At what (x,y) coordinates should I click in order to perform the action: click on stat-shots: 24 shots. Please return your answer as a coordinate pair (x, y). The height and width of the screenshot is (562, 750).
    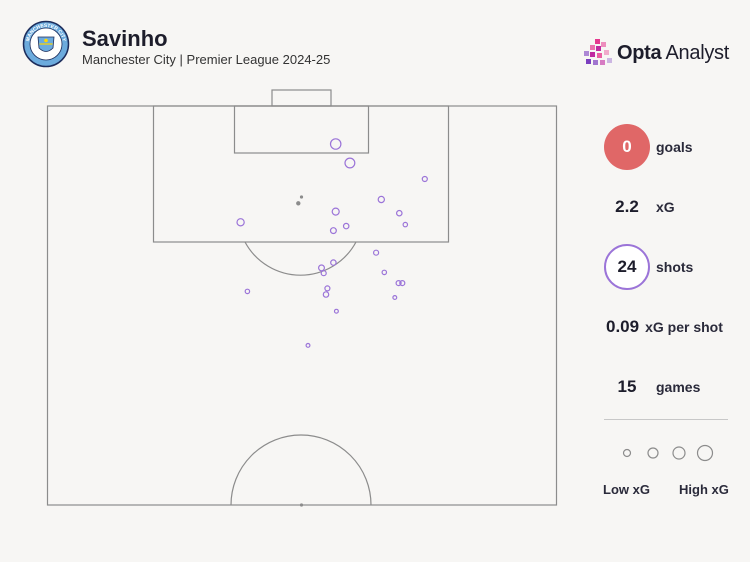
    Looking at the image, I should click on (648, 267).